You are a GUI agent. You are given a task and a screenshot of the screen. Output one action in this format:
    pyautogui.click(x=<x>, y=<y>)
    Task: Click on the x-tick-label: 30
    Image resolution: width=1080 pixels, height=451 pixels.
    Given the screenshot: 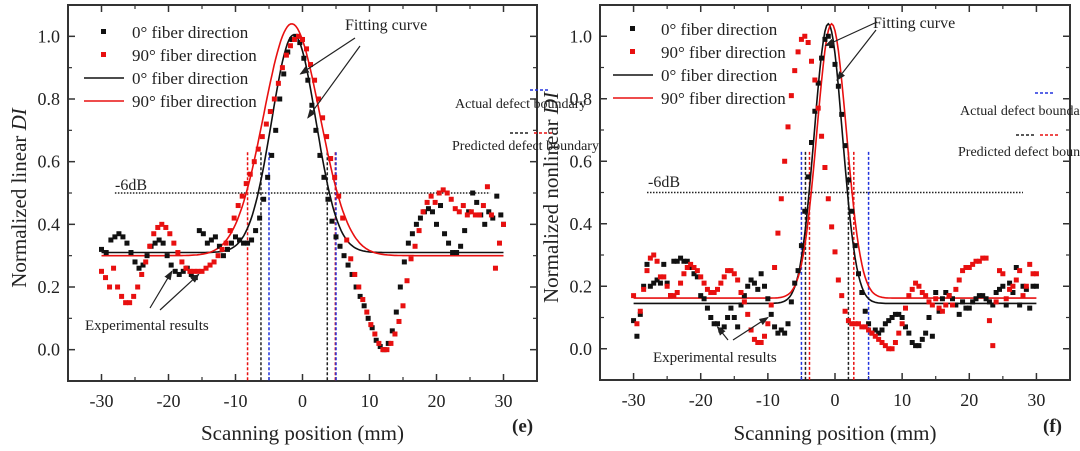 What is the action you would take?
    pyautogui.click(x=1036, y=400)
    